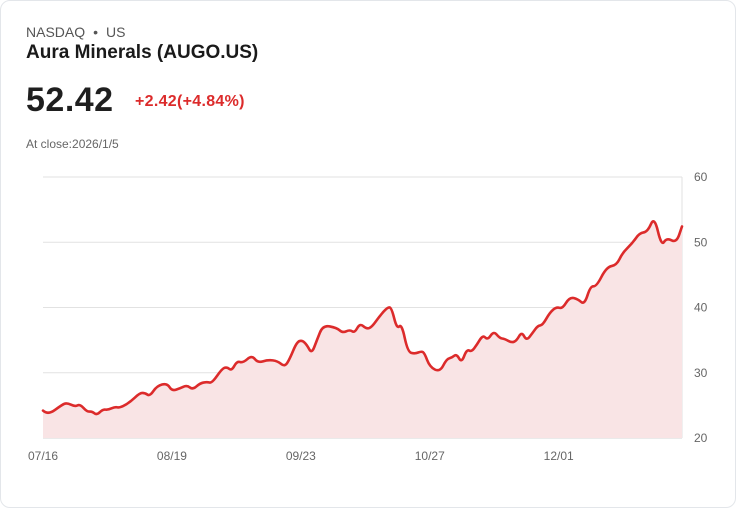  I want to click on close-date: At close:2026/1/5, so click(72, 144).